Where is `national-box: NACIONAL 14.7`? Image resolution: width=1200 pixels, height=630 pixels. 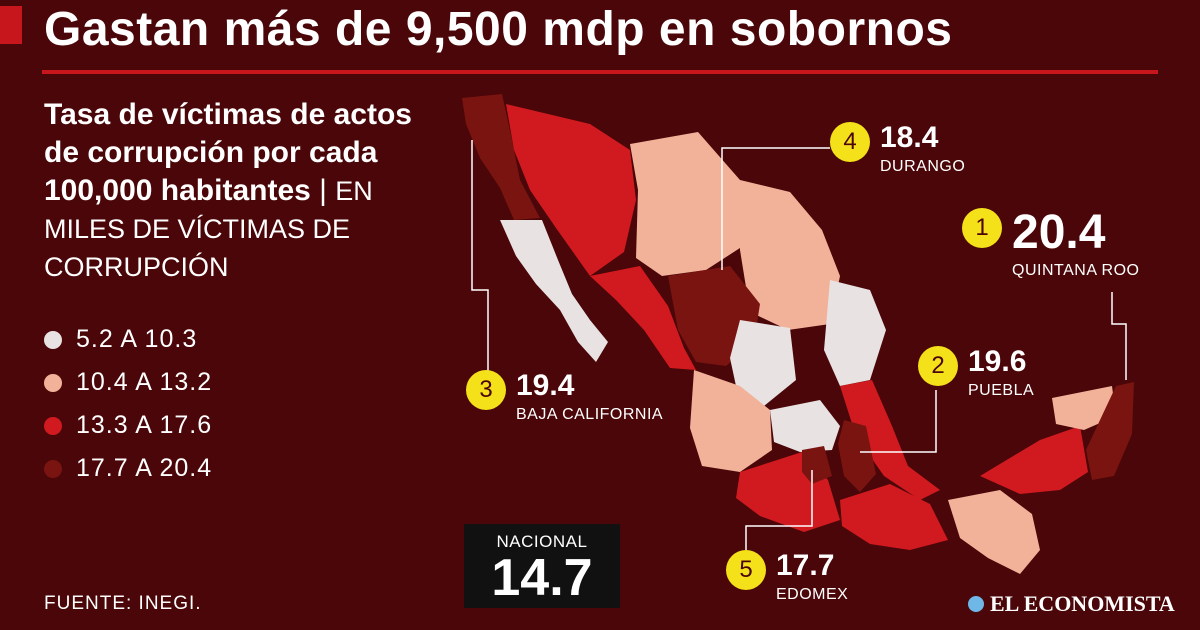 national-box: NACIONAL 14.7 is located at coordinates (542, 566).